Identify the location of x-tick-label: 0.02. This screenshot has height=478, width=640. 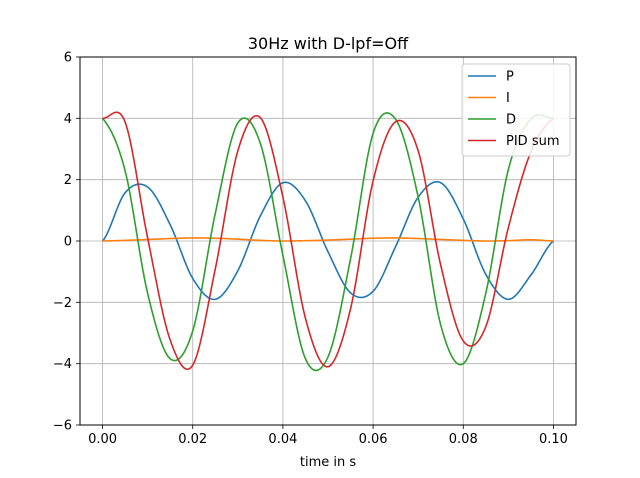
(192, 439).